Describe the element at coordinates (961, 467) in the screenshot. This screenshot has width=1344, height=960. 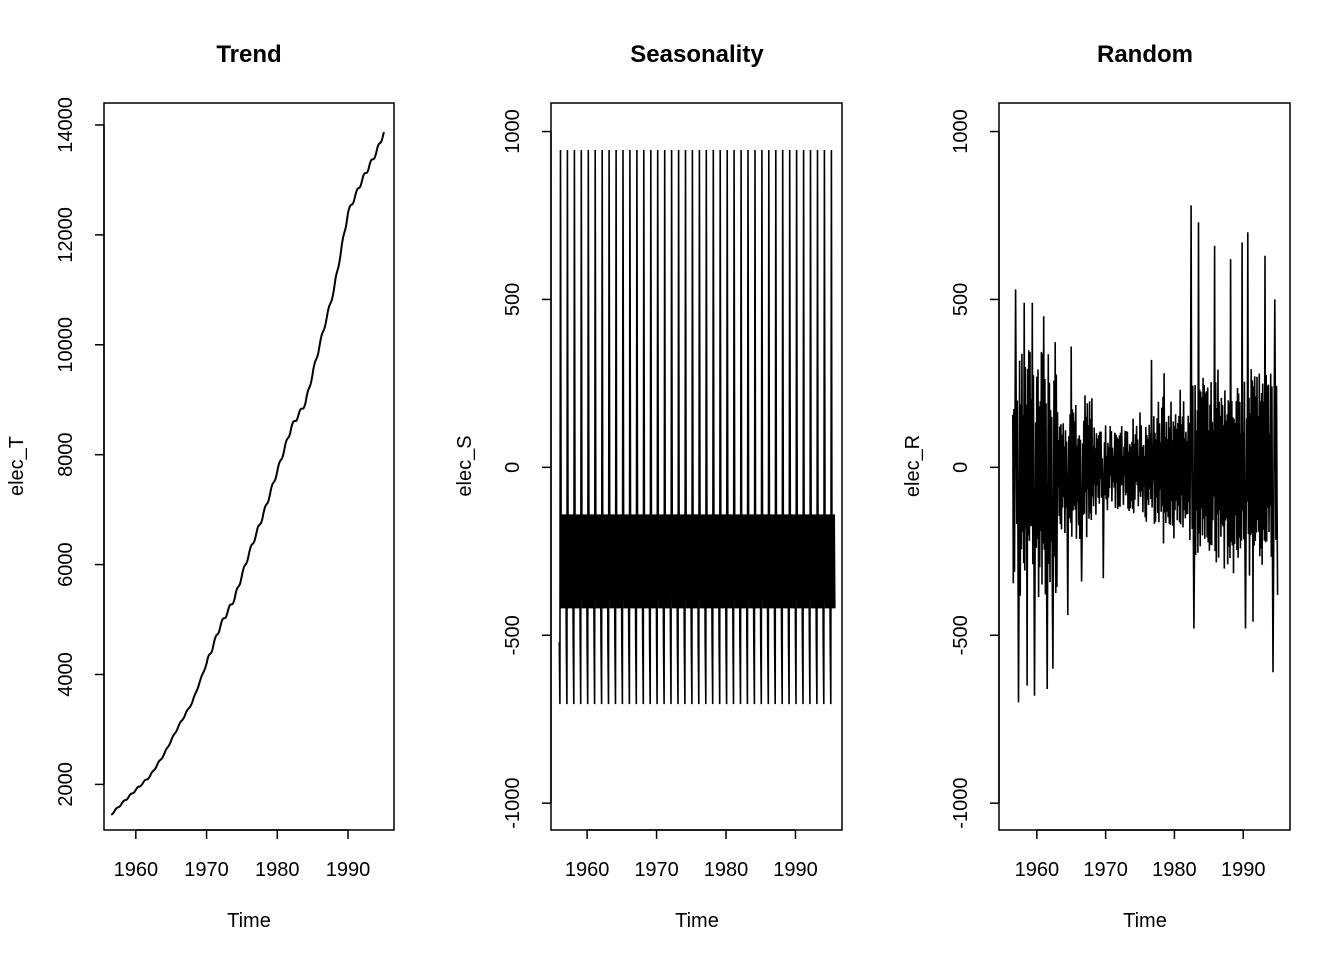
I see `random-y-tick-label: 0` at that location.